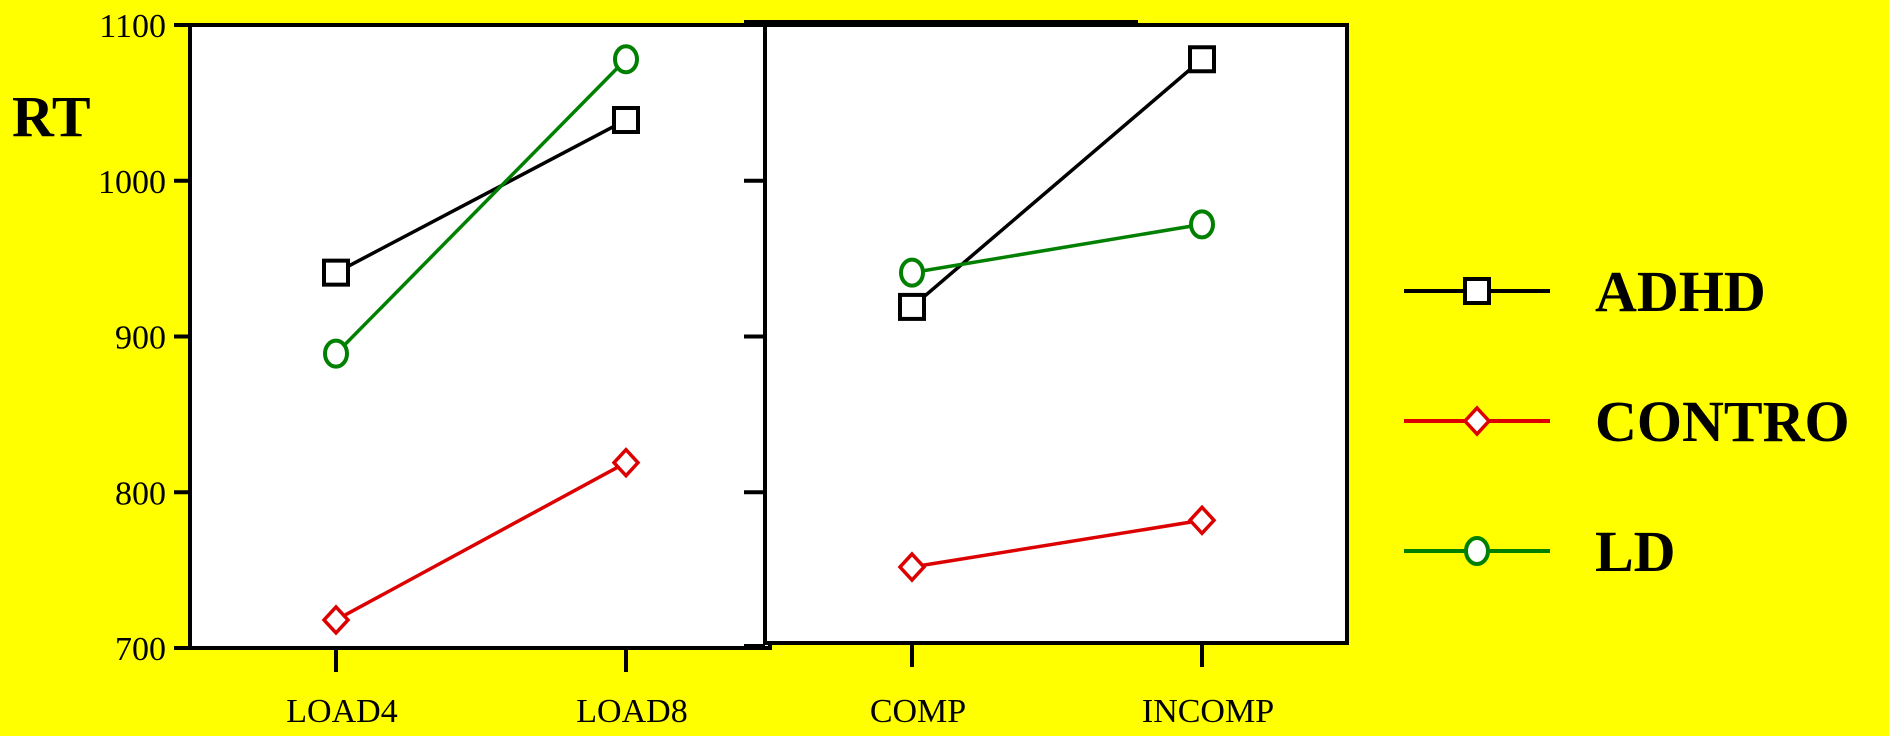 Image resolution: width=1889 pixels, height=736 pixels. Describe the element at coordinates (140, 338) in the screenshot. I see `y-tick-label-900: 900` at that location.